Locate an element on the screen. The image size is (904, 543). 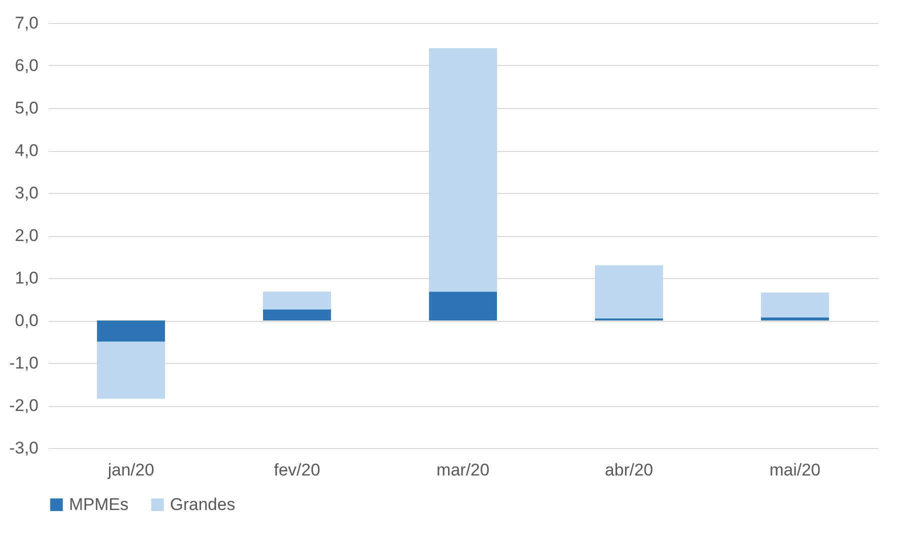
legend-label: Grandes is located at coordinates (203, 504).